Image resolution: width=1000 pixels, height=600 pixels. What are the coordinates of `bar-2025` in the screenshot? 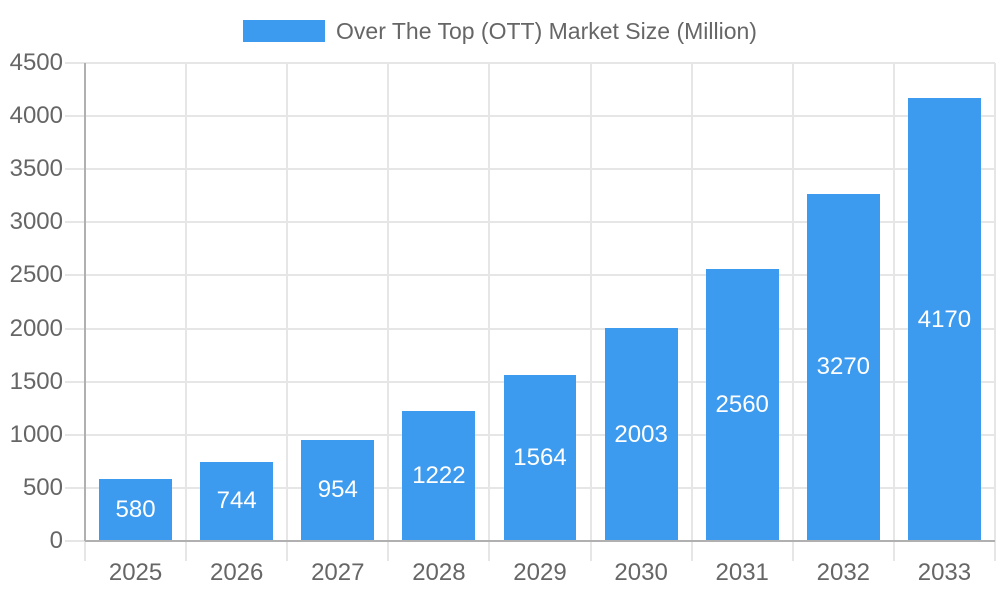 It's located at (135, 510).